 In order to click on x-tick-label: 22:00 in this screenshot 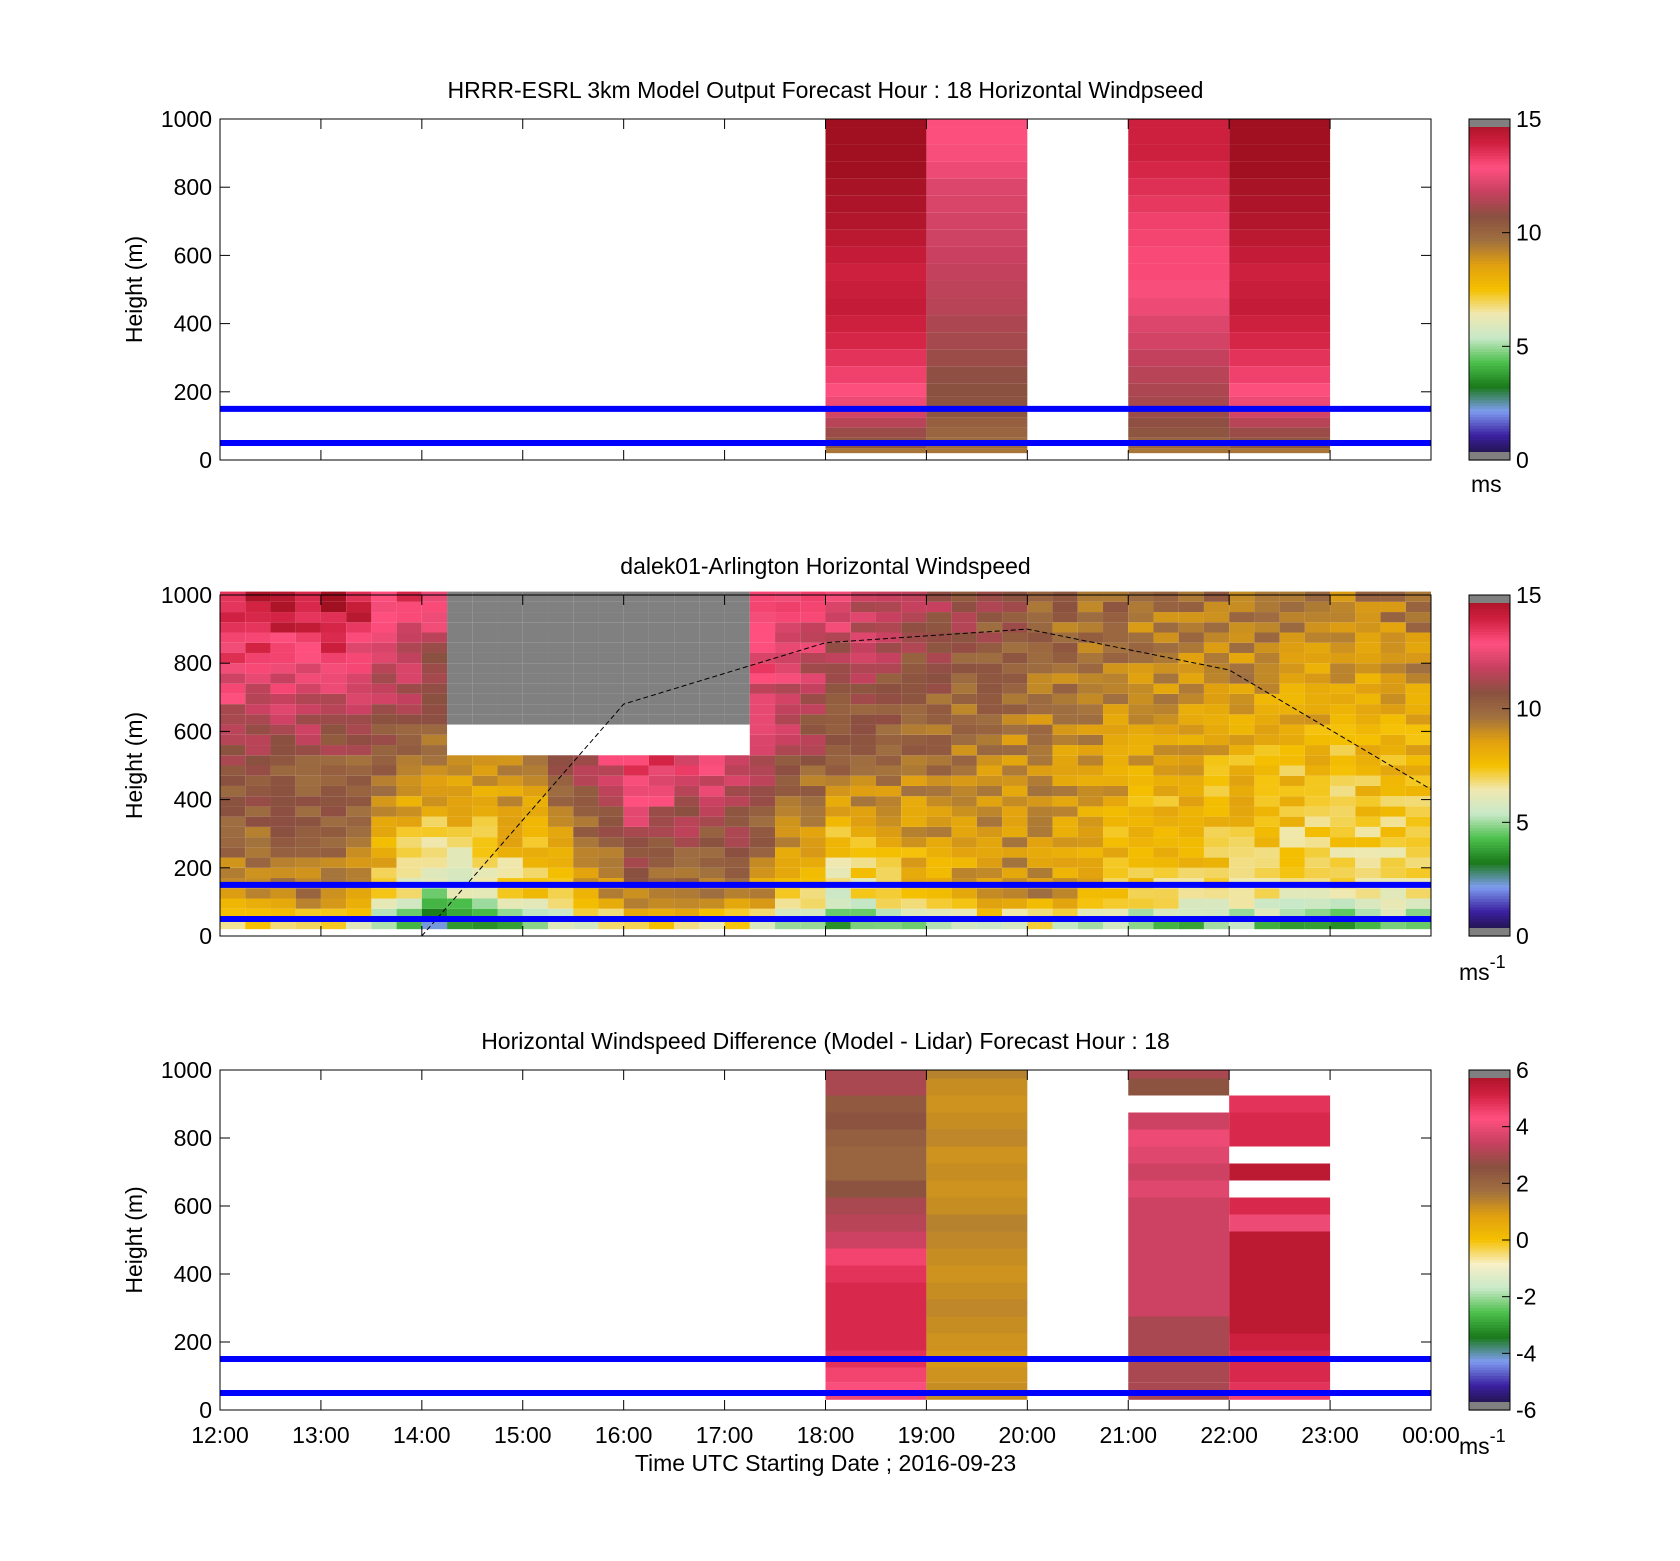, I will do `click(1229, 1435)`.